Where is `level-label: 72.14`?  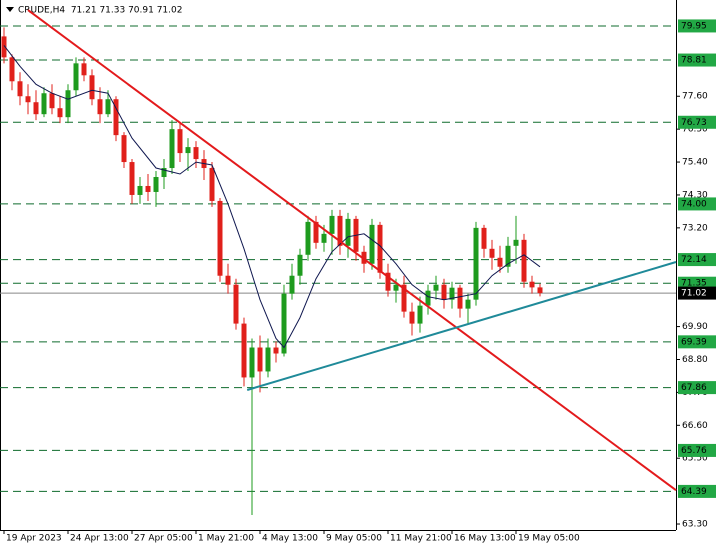 level-label: 72.14 is located at coordinates (694, 260).